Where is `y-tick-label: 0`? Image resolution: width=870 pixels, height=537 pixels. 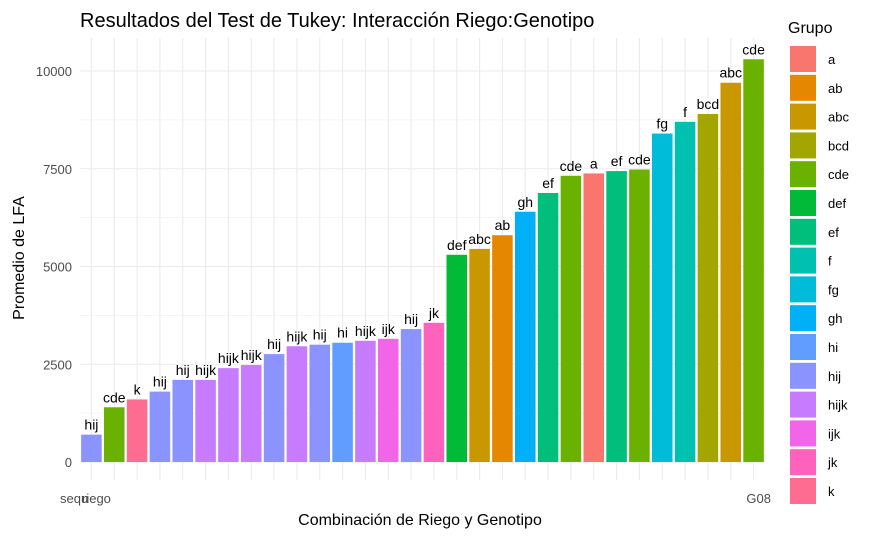
y-tick-label: 0 is located at coordinates (68, 462).